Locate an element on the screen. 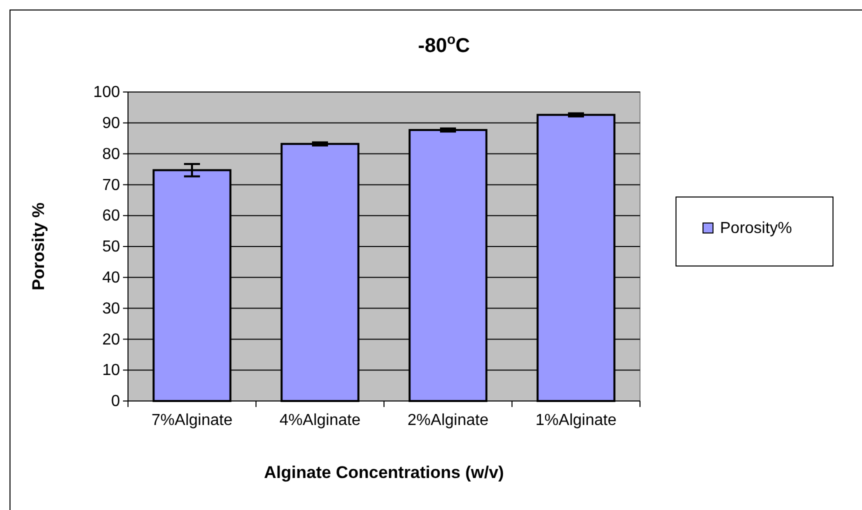 This screenshot has height=510, width=862. legend-label: Porosity% is located at coordinates (756, 228).